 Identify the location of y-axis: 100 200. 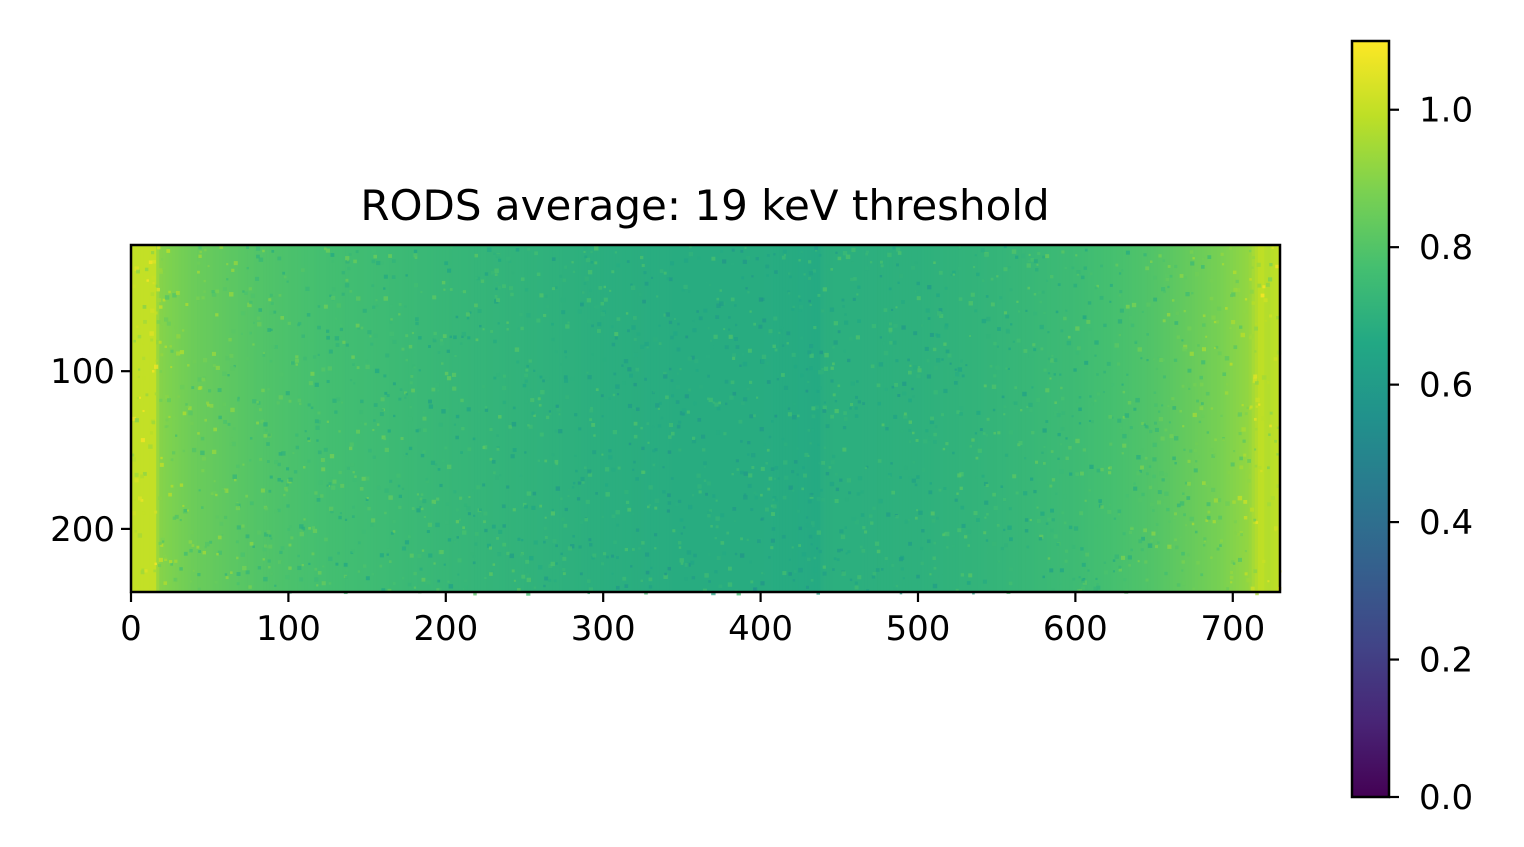
(90, 451).